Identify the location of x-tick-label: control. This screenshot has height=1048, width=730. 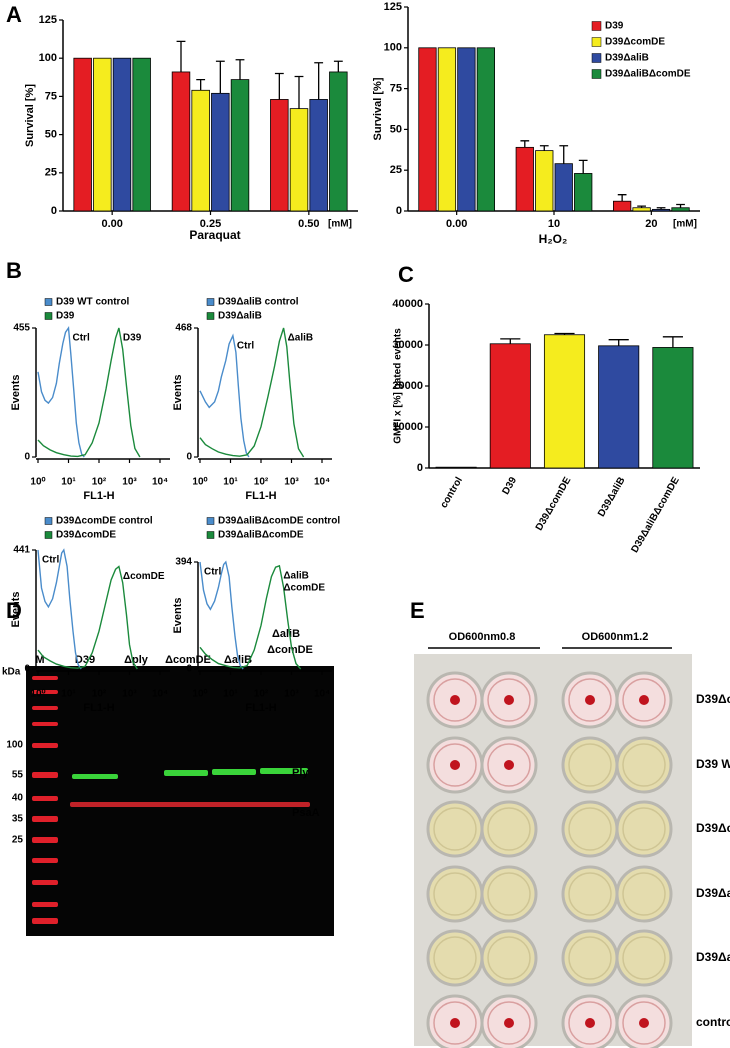
(452, 492).